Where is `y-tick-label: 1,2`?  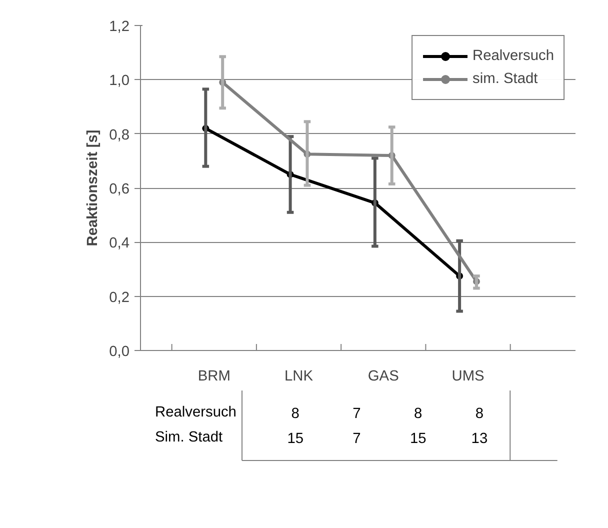
y-tick-label: 1,2 is located at coordinates (119, 27).